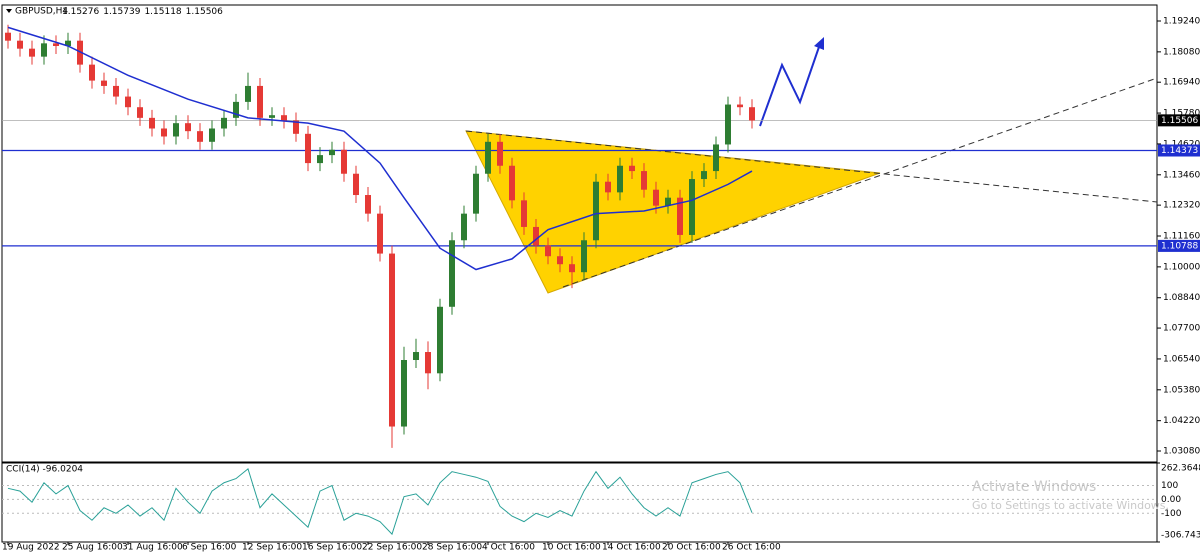 The height and width of the screenshot is (556, 1200). Describe the element at coordinates (142, 12) in the screenshot. I see `ohlc: 1.15276 1.15739 1.15118 1.15506` at that location.